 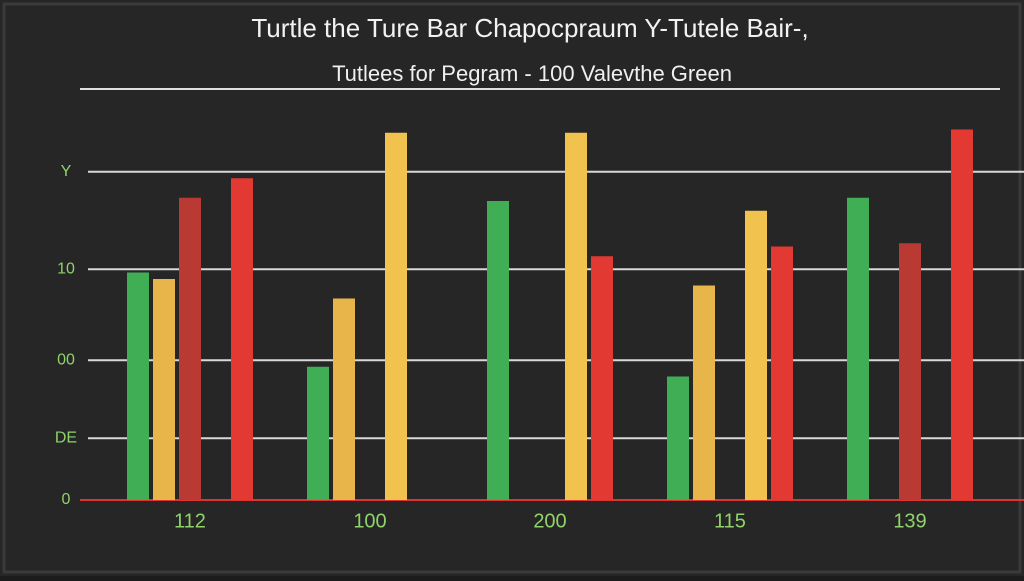 What do you see at coordinates (66, 268) in the screenshot?
I see `y-tick-label: 10` at bounding box center [66, 268].